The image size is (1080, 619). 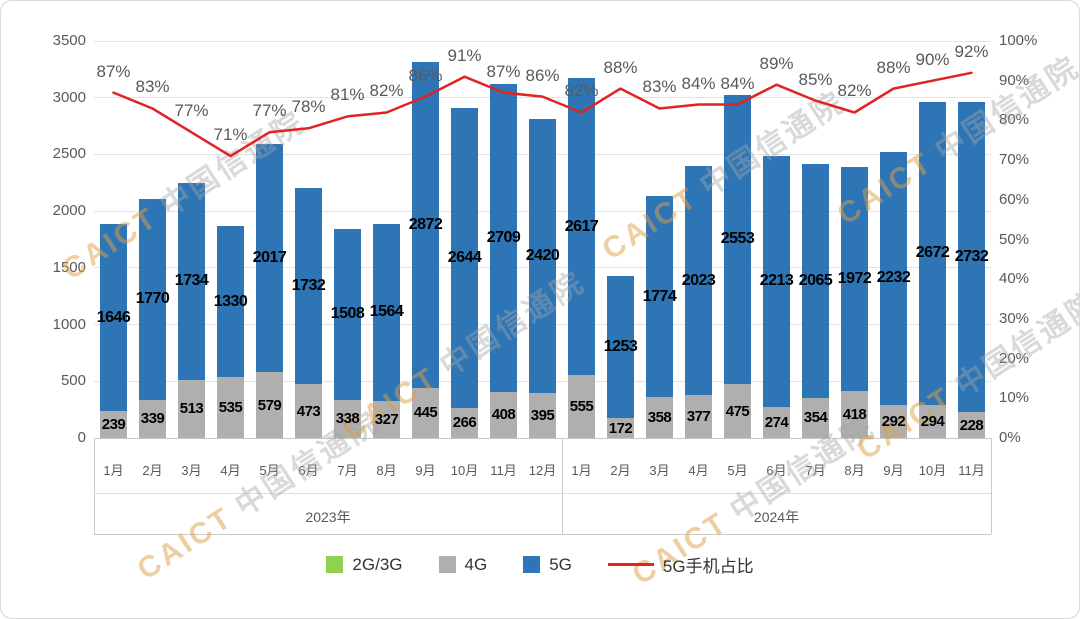 What do you see at coordinates (932, 59) in the screenshot?
I see `pct-label: 90%` at bounding box center [932, 59].